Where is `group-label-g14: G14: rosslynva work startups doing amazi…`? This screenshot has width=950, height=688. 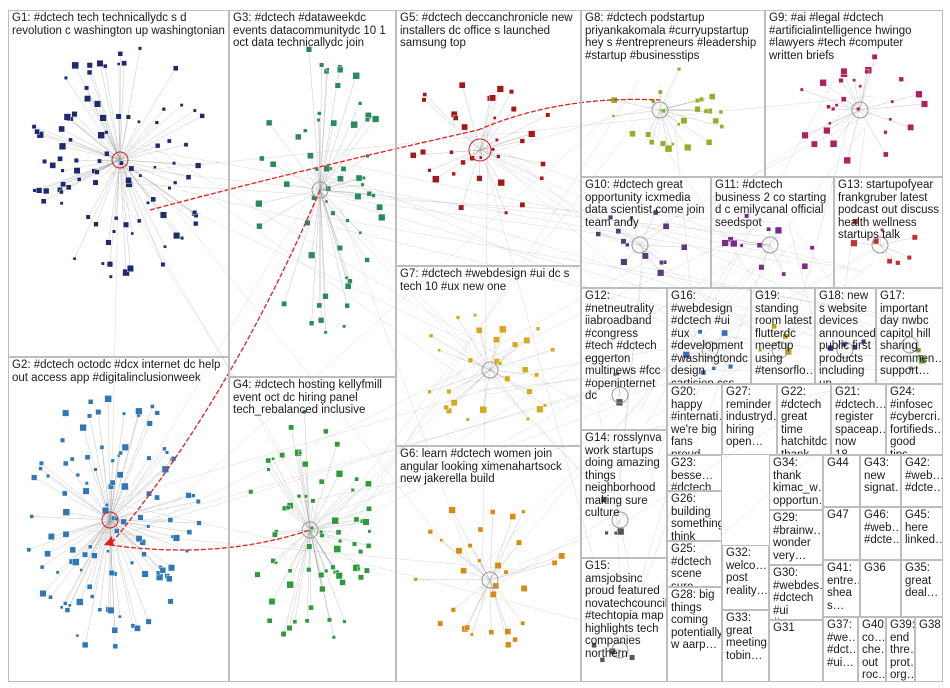 group-label-g14: G14: rosslynva work startups doing amazi… is located at coordinates (623, 475).